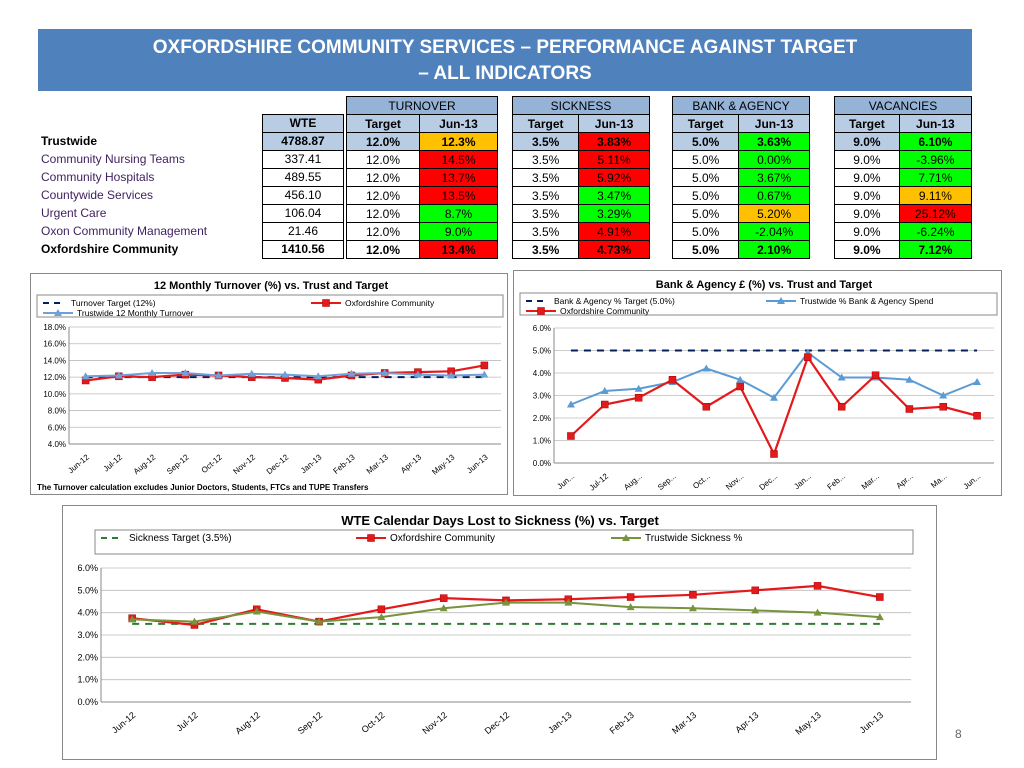 The height and width of the screenshot is (768, 1024). What do you see at coordinates (867, 231) in the screenshot?
I see `target-cell: 9.0%` at bounding box center [867, 231].